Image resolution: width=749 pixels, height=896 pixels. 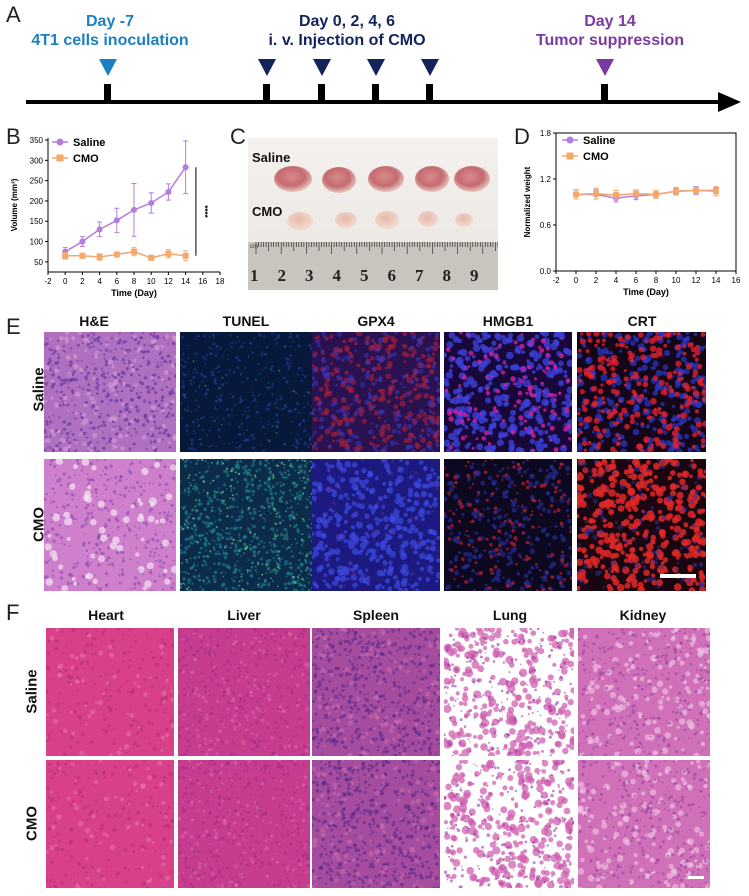 I want to click on hmgb1-cmo-image, so click(x=508, y=525).